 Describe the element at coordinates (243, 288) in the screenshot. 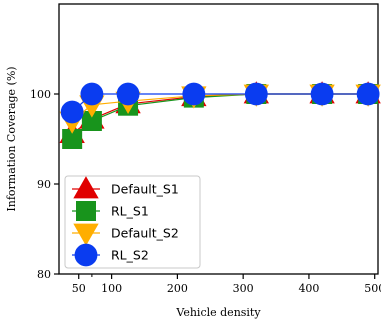

I see `x-tick-label: 300` at that location.